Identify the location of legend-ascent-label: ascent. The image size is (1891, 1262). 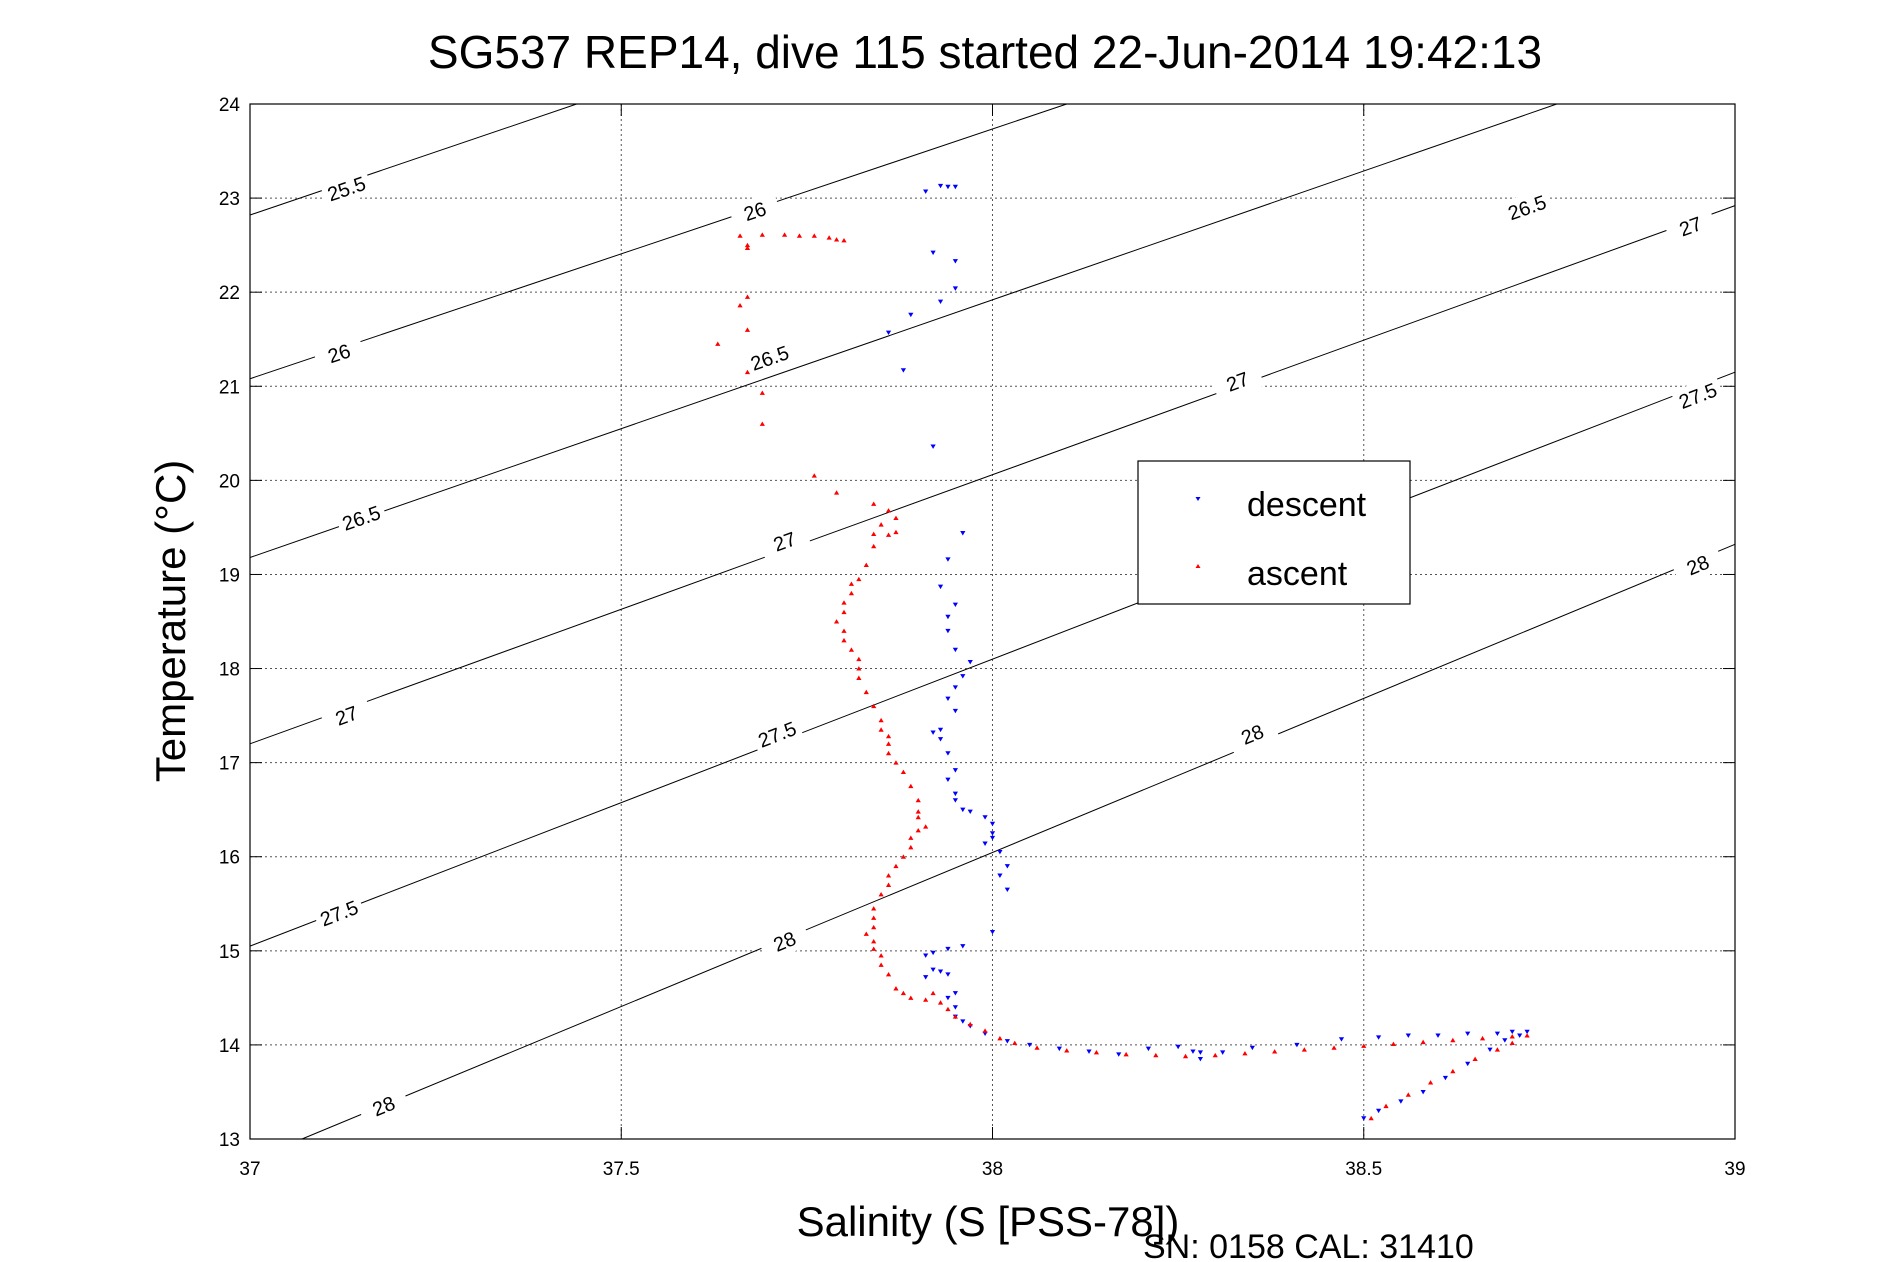
(1297, 574).